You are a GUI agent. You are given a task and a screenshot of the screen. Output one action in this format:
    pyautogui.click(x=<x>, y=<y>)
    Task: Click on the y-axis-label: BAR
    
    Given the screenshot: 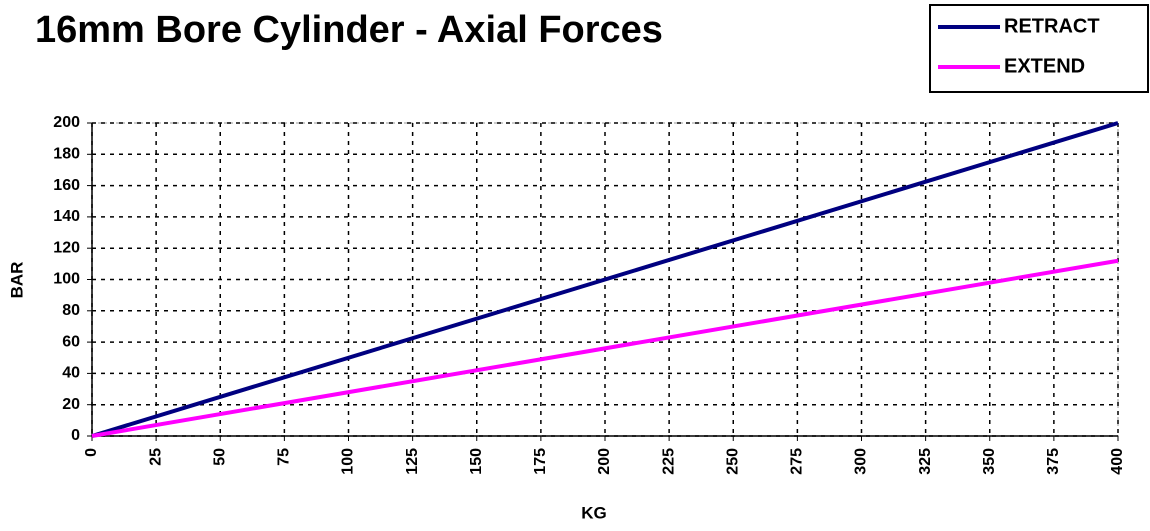 What is the action you would take?
    pyautogui.click(x=16, y=280)
    